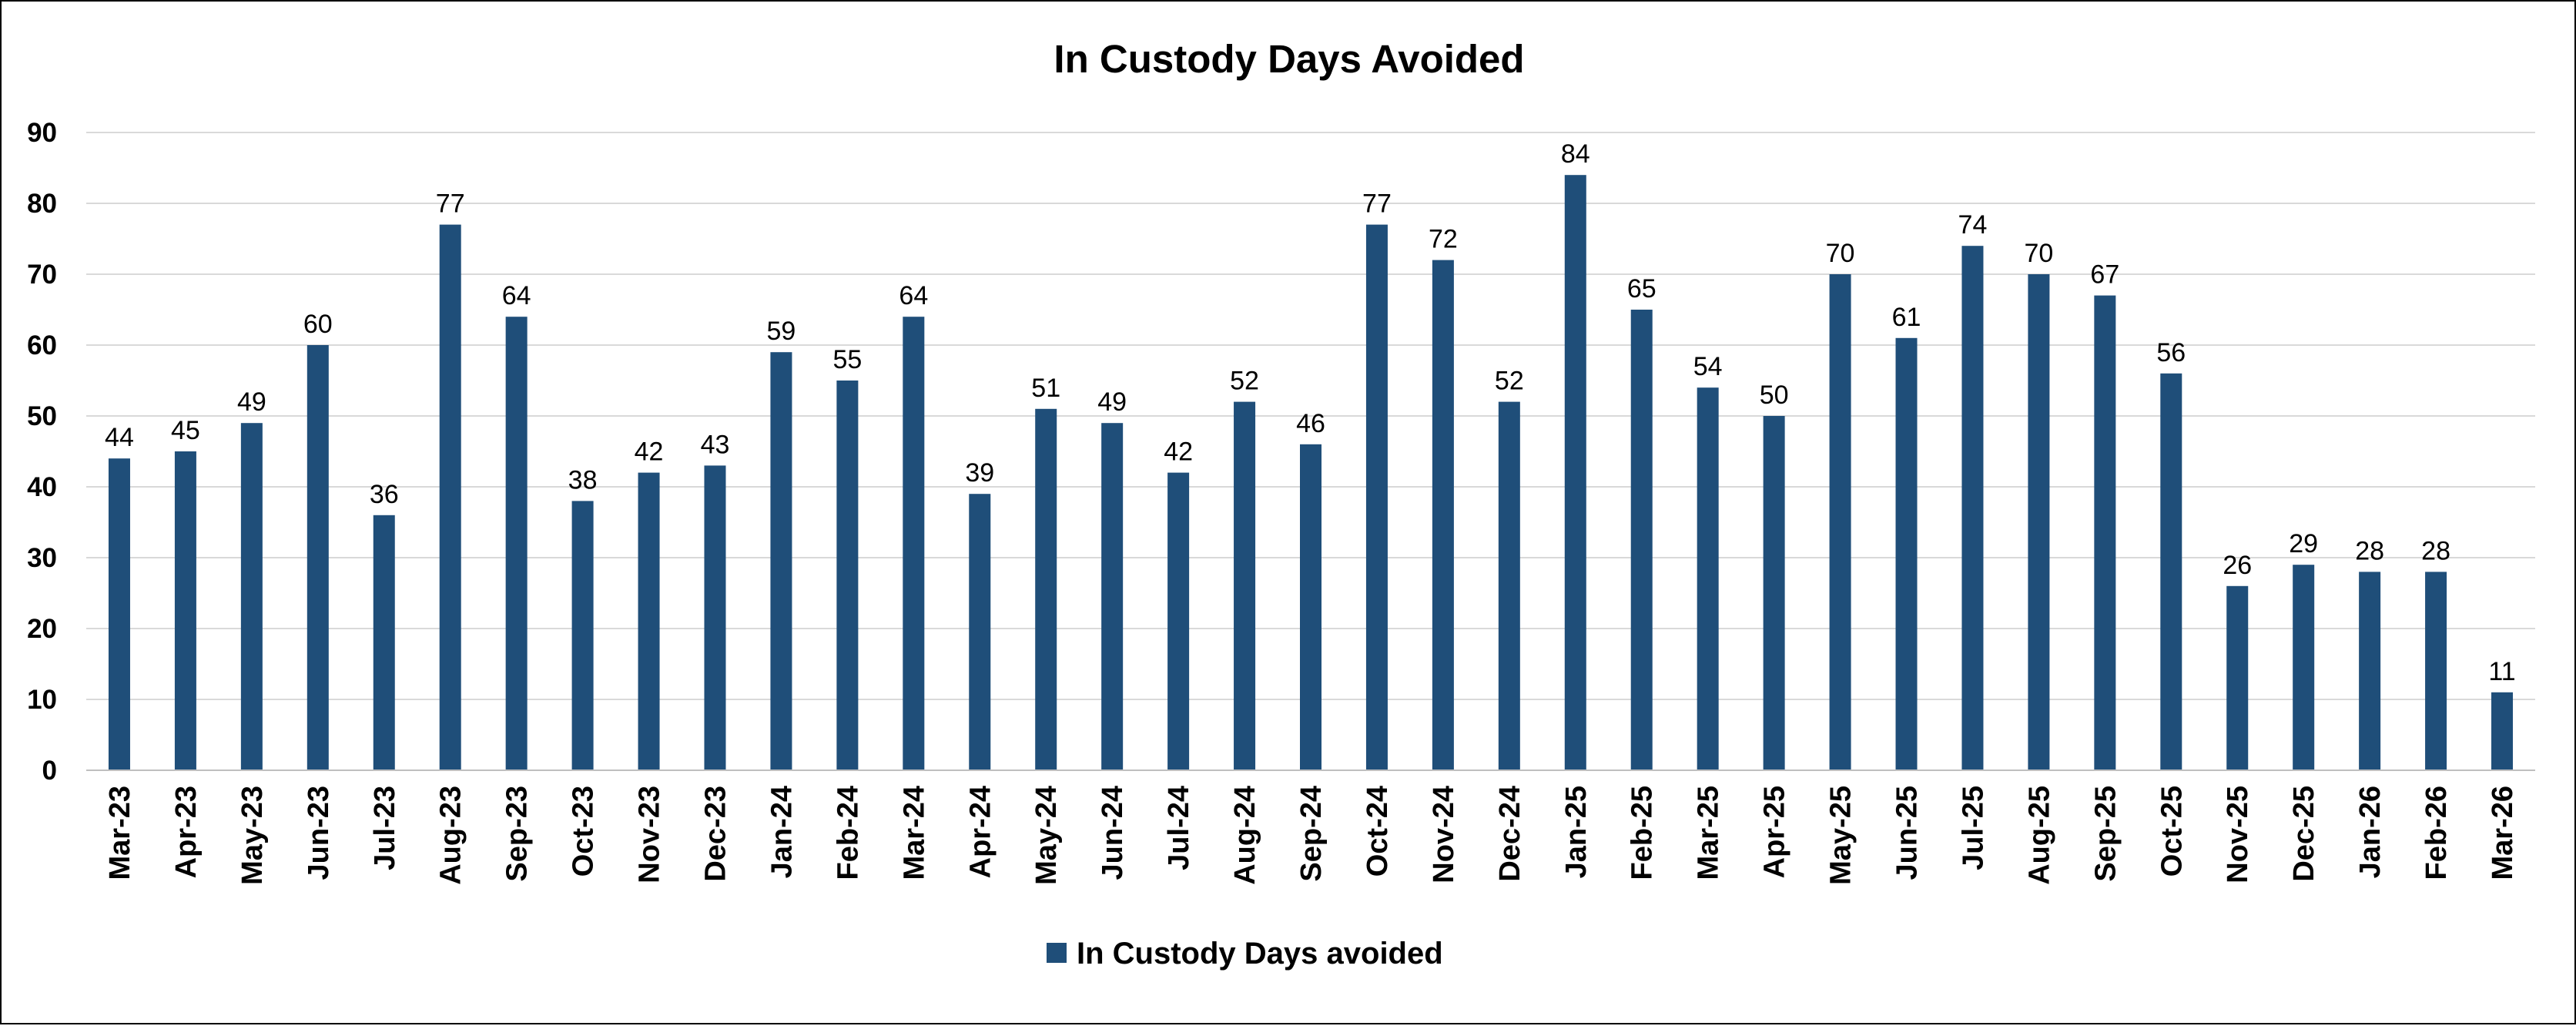  Describe the element at coordinates (1113, 833) in the screenshot. I see `x-tick-label: Jun-24` at that location.